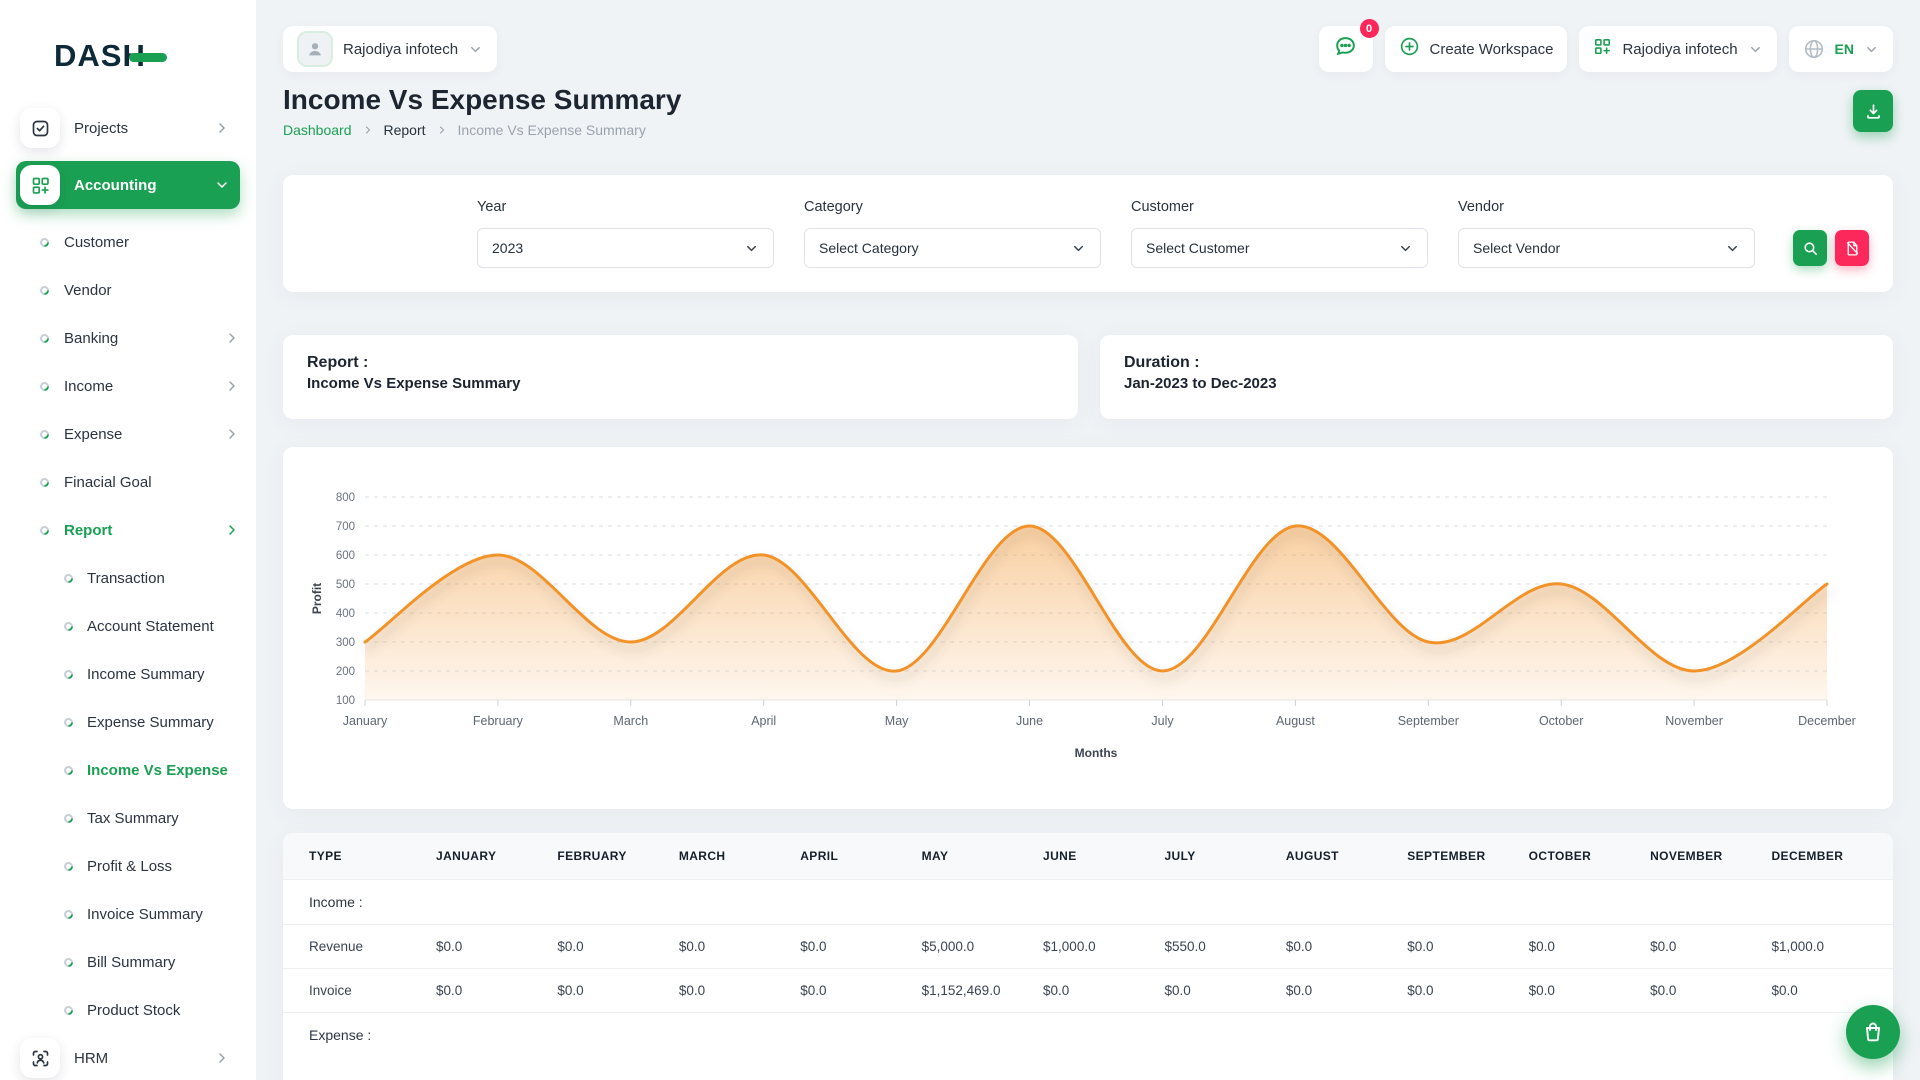 This screenshot has height=1080, width=1920. I want to click on sidebar-item-vendor: Vendor, so click(128, 290).